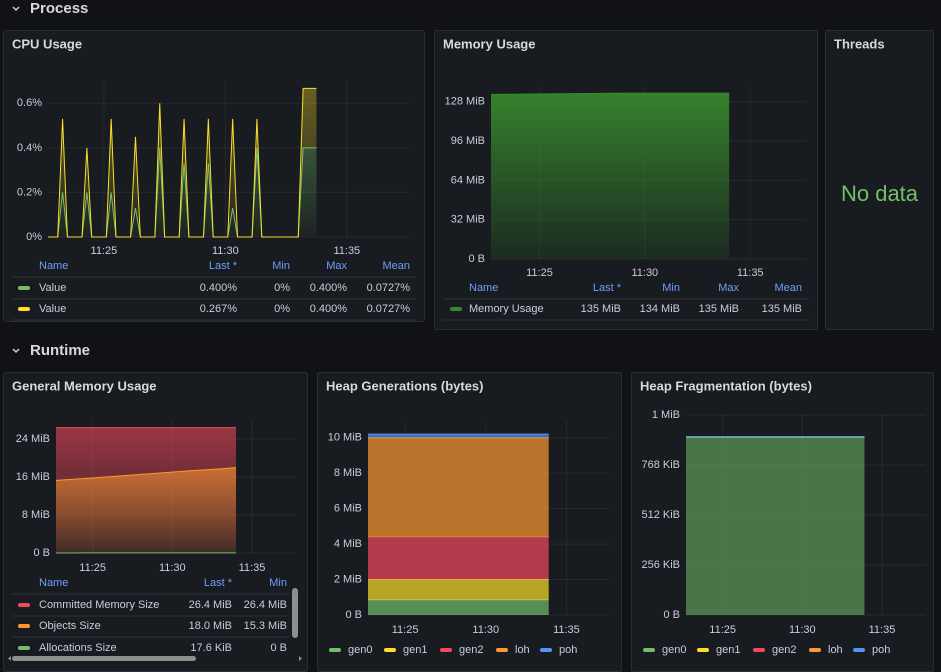 This screenshot has height=672, width=941. What do you see at coordinates (29, 103) in the screenshot?
I see `y-tick-label: 0.6%` at bounding box center [29, 103].